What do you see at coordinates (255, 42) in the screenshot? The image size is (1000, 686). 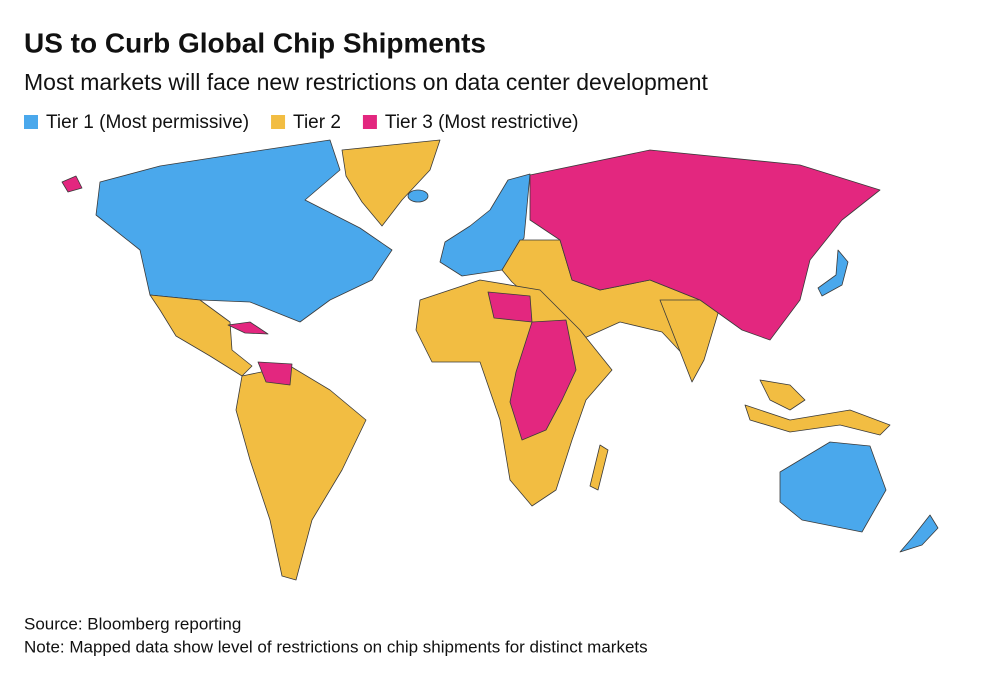 I see `title: US to Curb Global Chip Shipments` at bounding box center [255, 42].